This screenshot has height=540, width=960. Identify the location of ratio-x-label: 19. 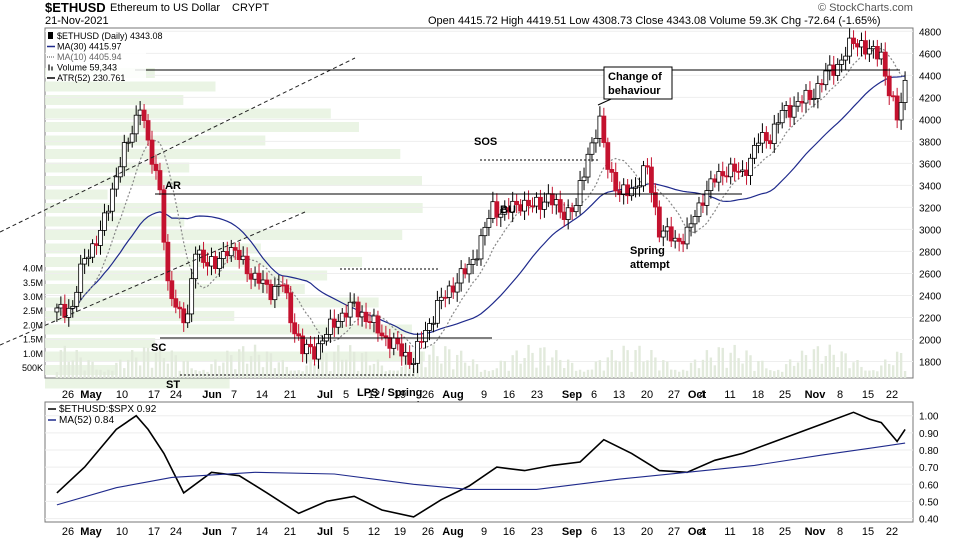
(400, 532).